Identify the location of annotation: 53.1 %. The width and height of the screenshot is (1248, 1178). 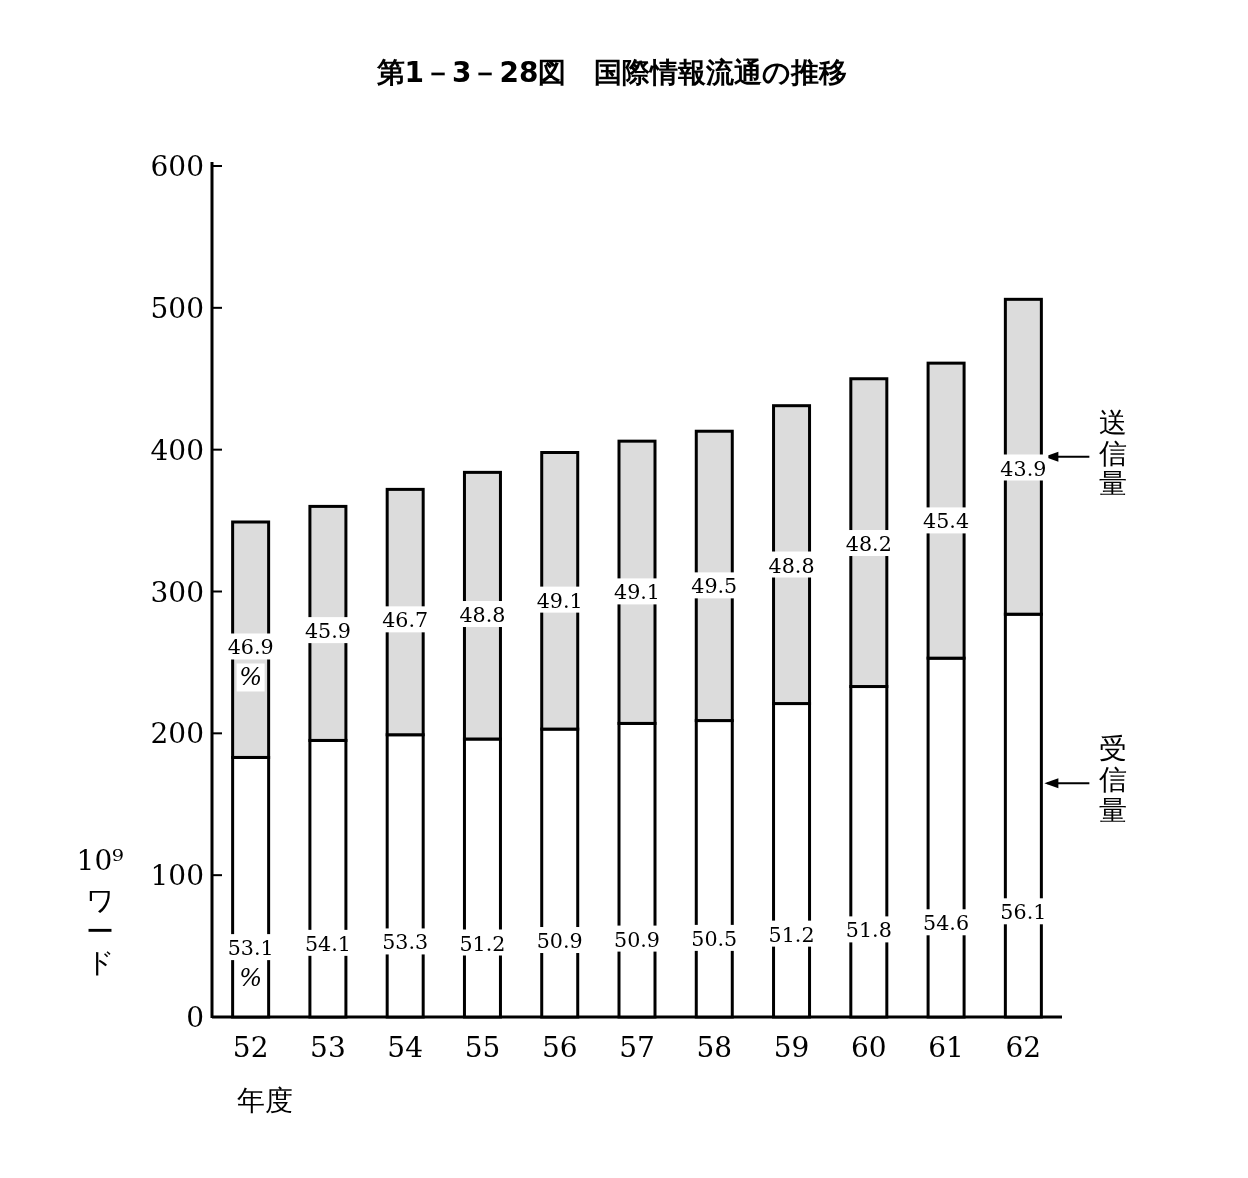
(251, 964).